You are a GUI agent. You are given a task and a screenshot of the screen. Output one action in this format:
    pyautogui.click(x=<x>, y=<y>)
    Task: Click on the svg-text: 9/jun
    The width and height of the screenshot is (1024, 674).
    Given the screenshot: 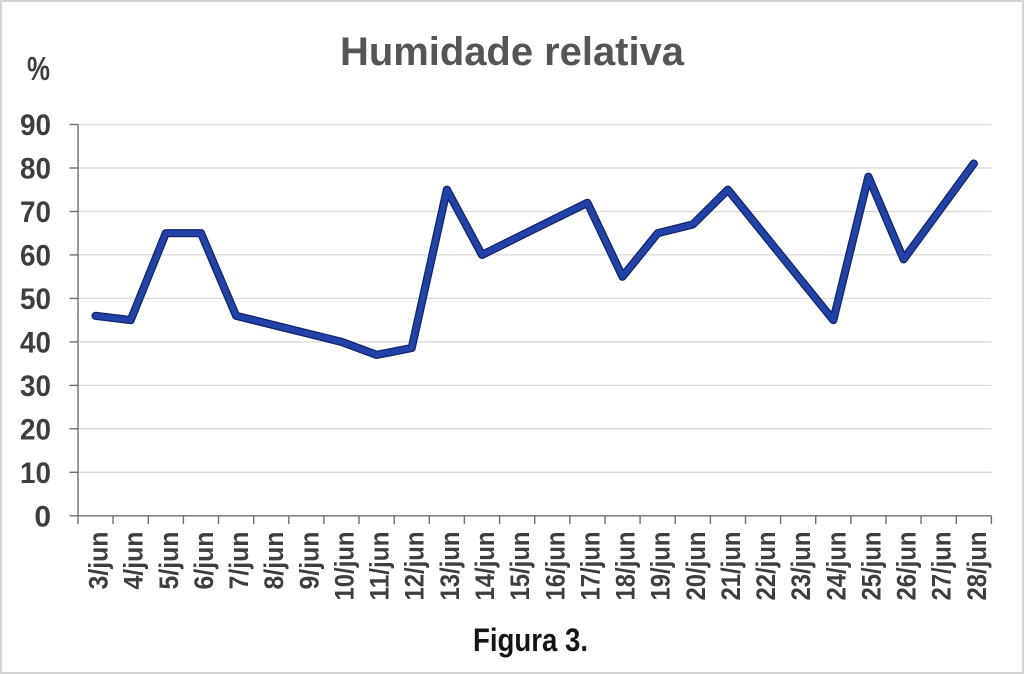 What is the action you would take?
    pyautogui.click(x=309, y=561)
    